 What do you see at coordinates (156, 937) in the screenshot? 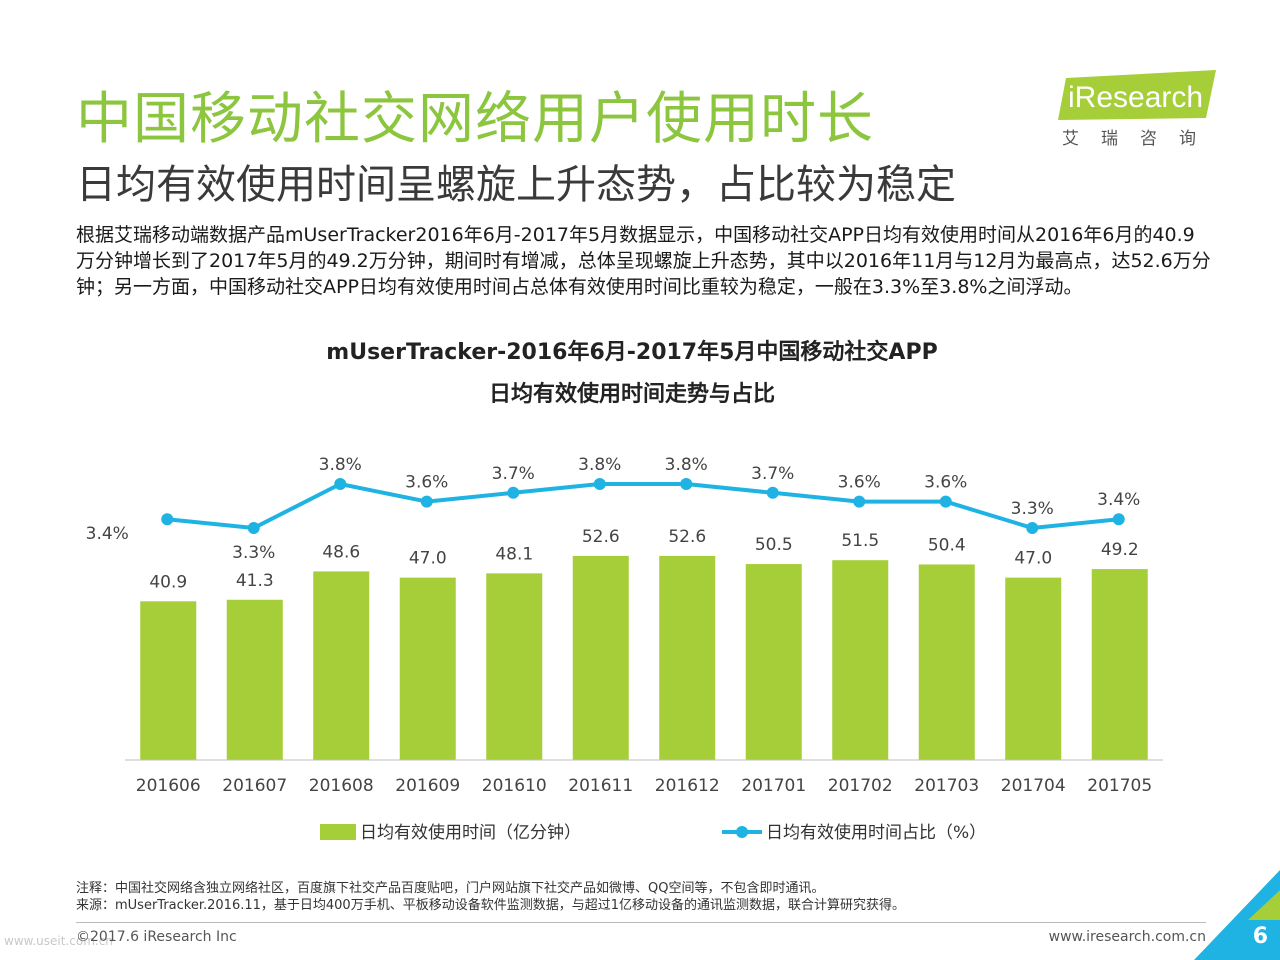
I see `footer-copyright: ©2017.6 iResearch Inc` at bounding box center [156, 937].